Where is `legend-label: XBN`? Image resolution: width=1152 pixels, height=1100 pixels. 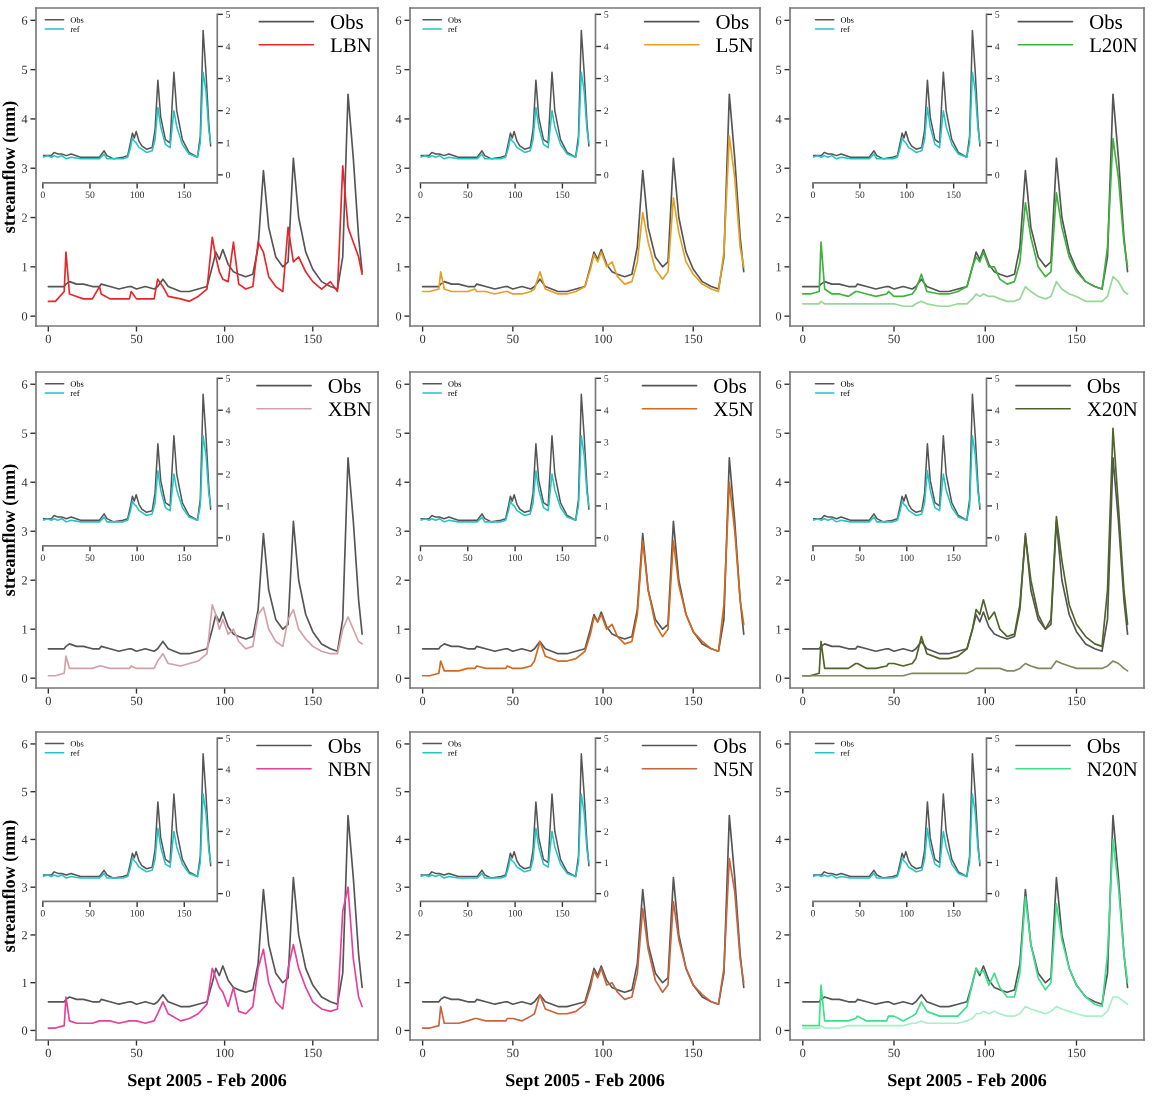 legend-label: XBN is located at coordinates (350, 409).